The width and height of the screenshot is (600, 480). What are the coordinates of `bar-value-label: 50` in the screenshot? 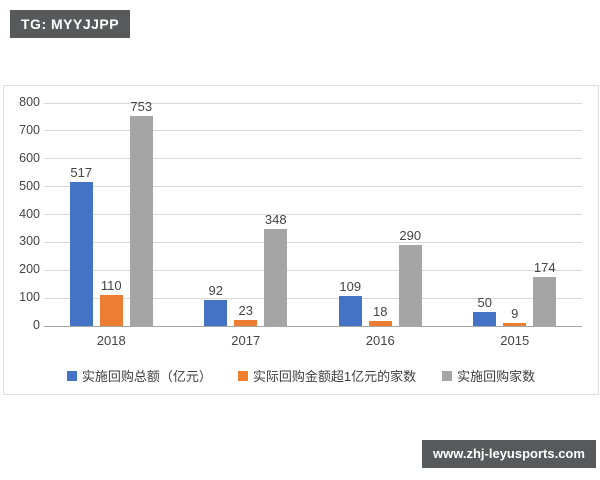 It's located at (484, 302).